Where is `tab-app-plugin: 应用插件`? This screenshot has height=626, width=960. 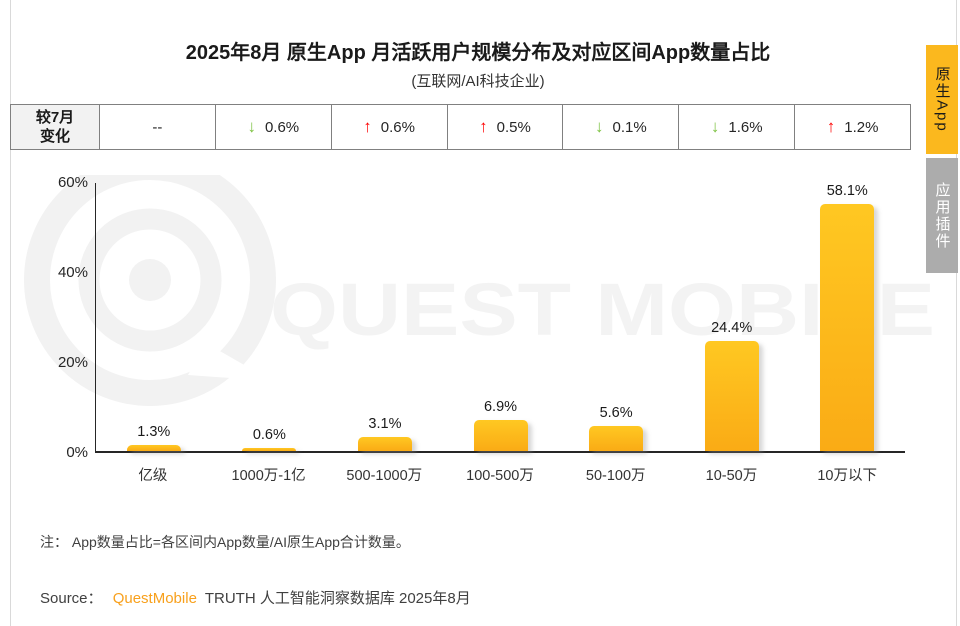
tab-app-plugin: 应用插件 is located at coordinates (942, 215).